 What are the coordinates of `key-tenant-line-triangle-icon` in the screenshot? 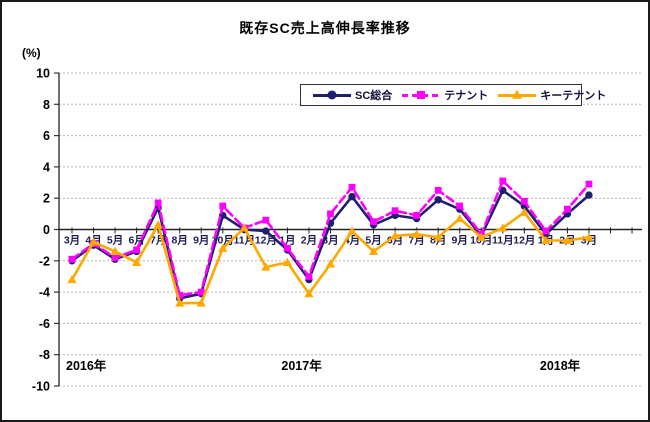 It's located at (517, 95).